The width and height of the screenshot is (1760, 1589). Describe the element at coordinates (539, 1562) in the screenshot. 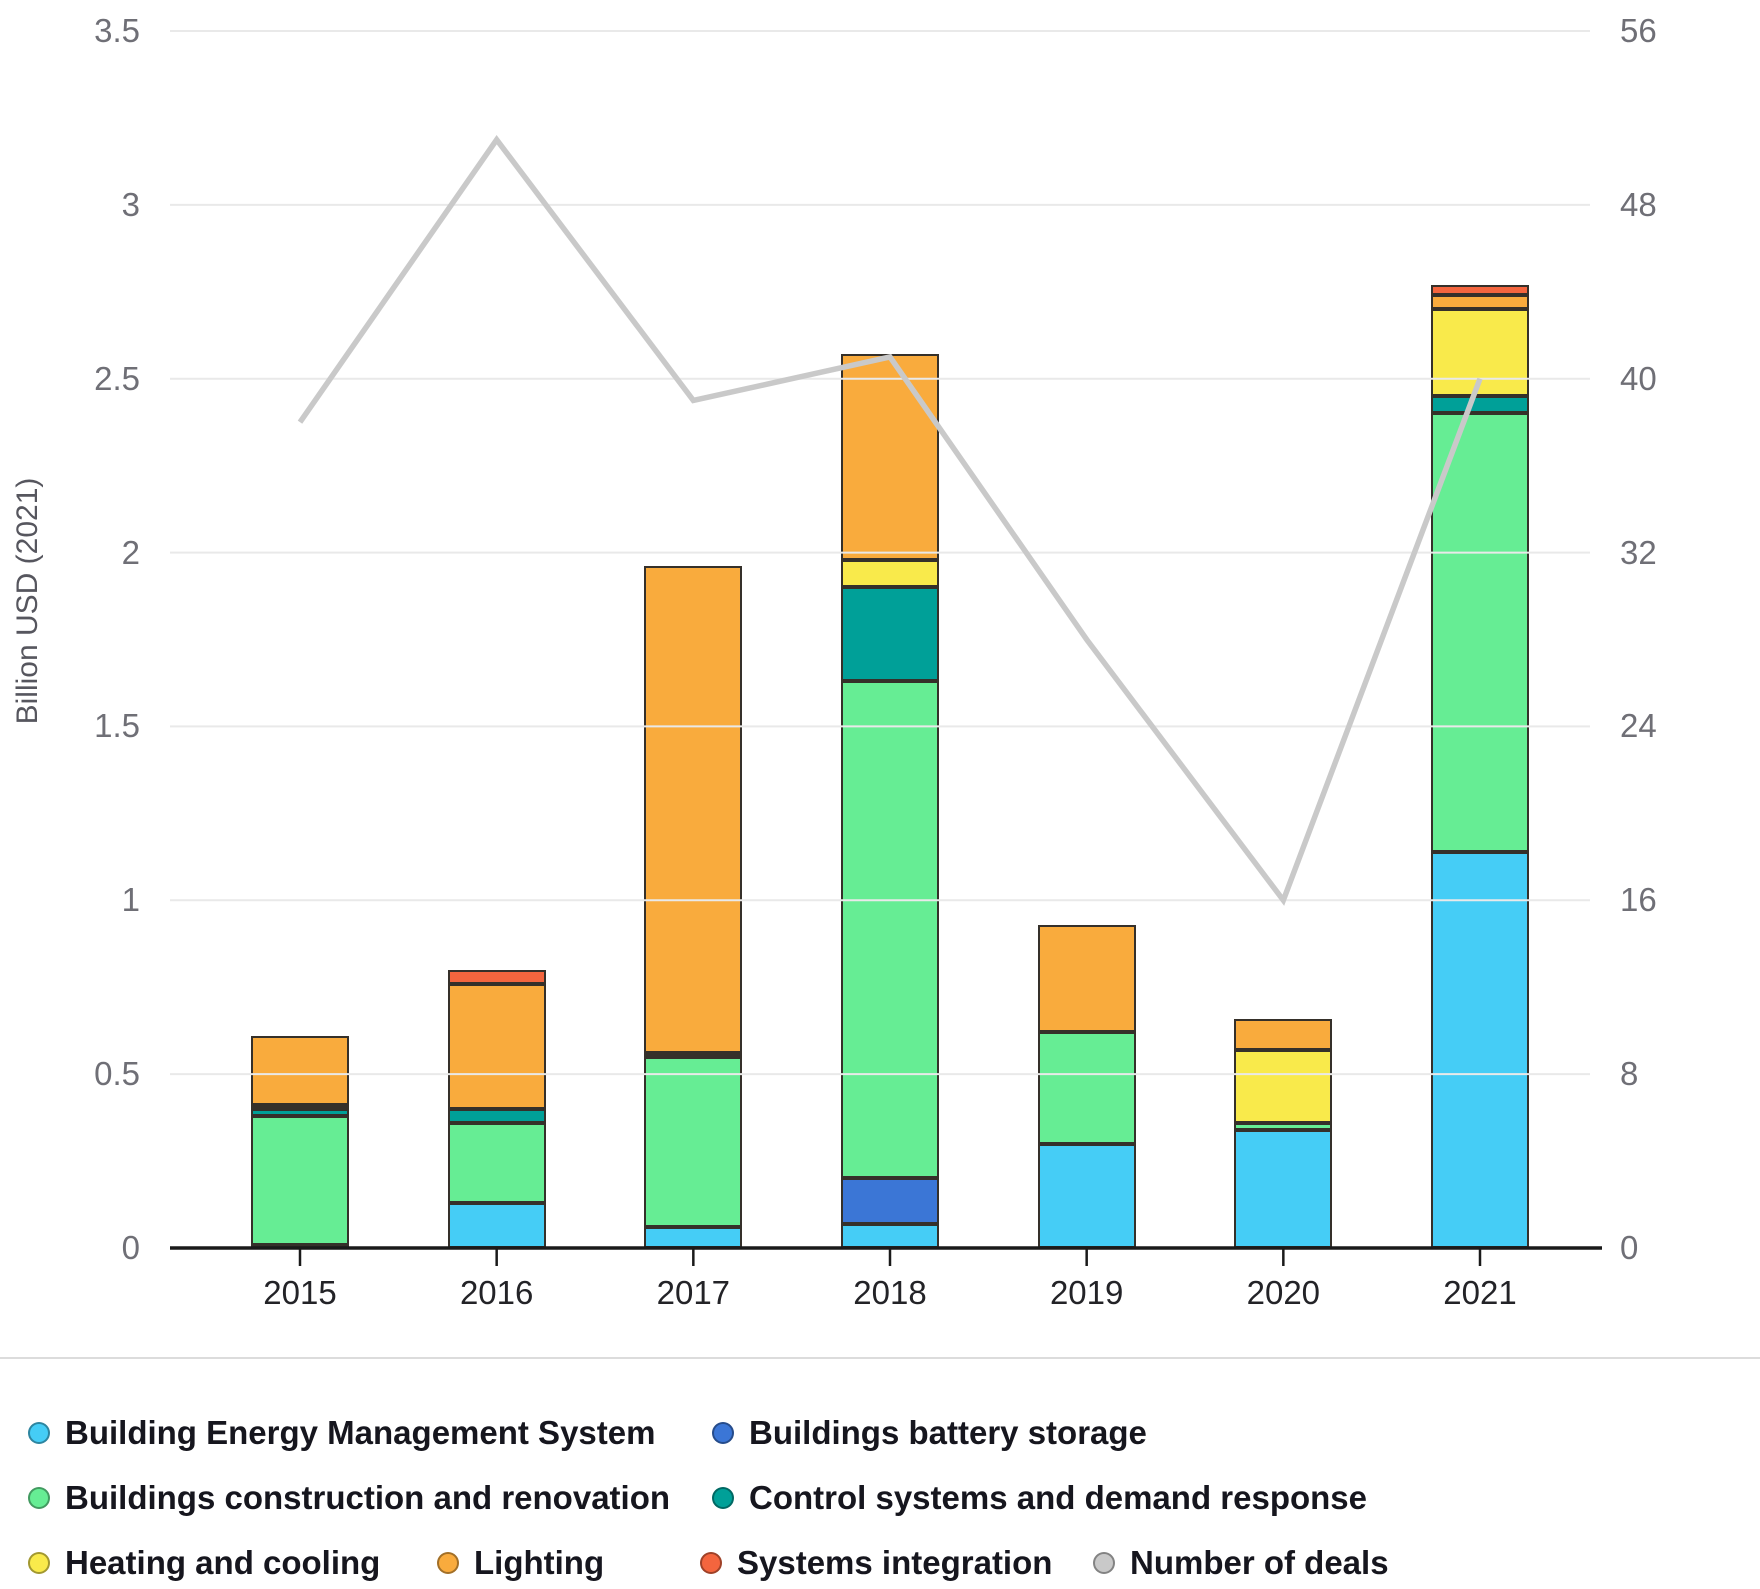

I see `legend-label: Lighting` at that location.